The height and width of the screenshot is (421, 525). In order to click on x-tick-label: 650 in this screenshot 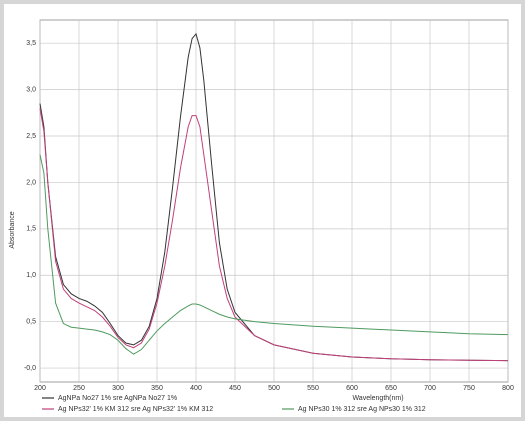, I will do `click(391, 388)`.